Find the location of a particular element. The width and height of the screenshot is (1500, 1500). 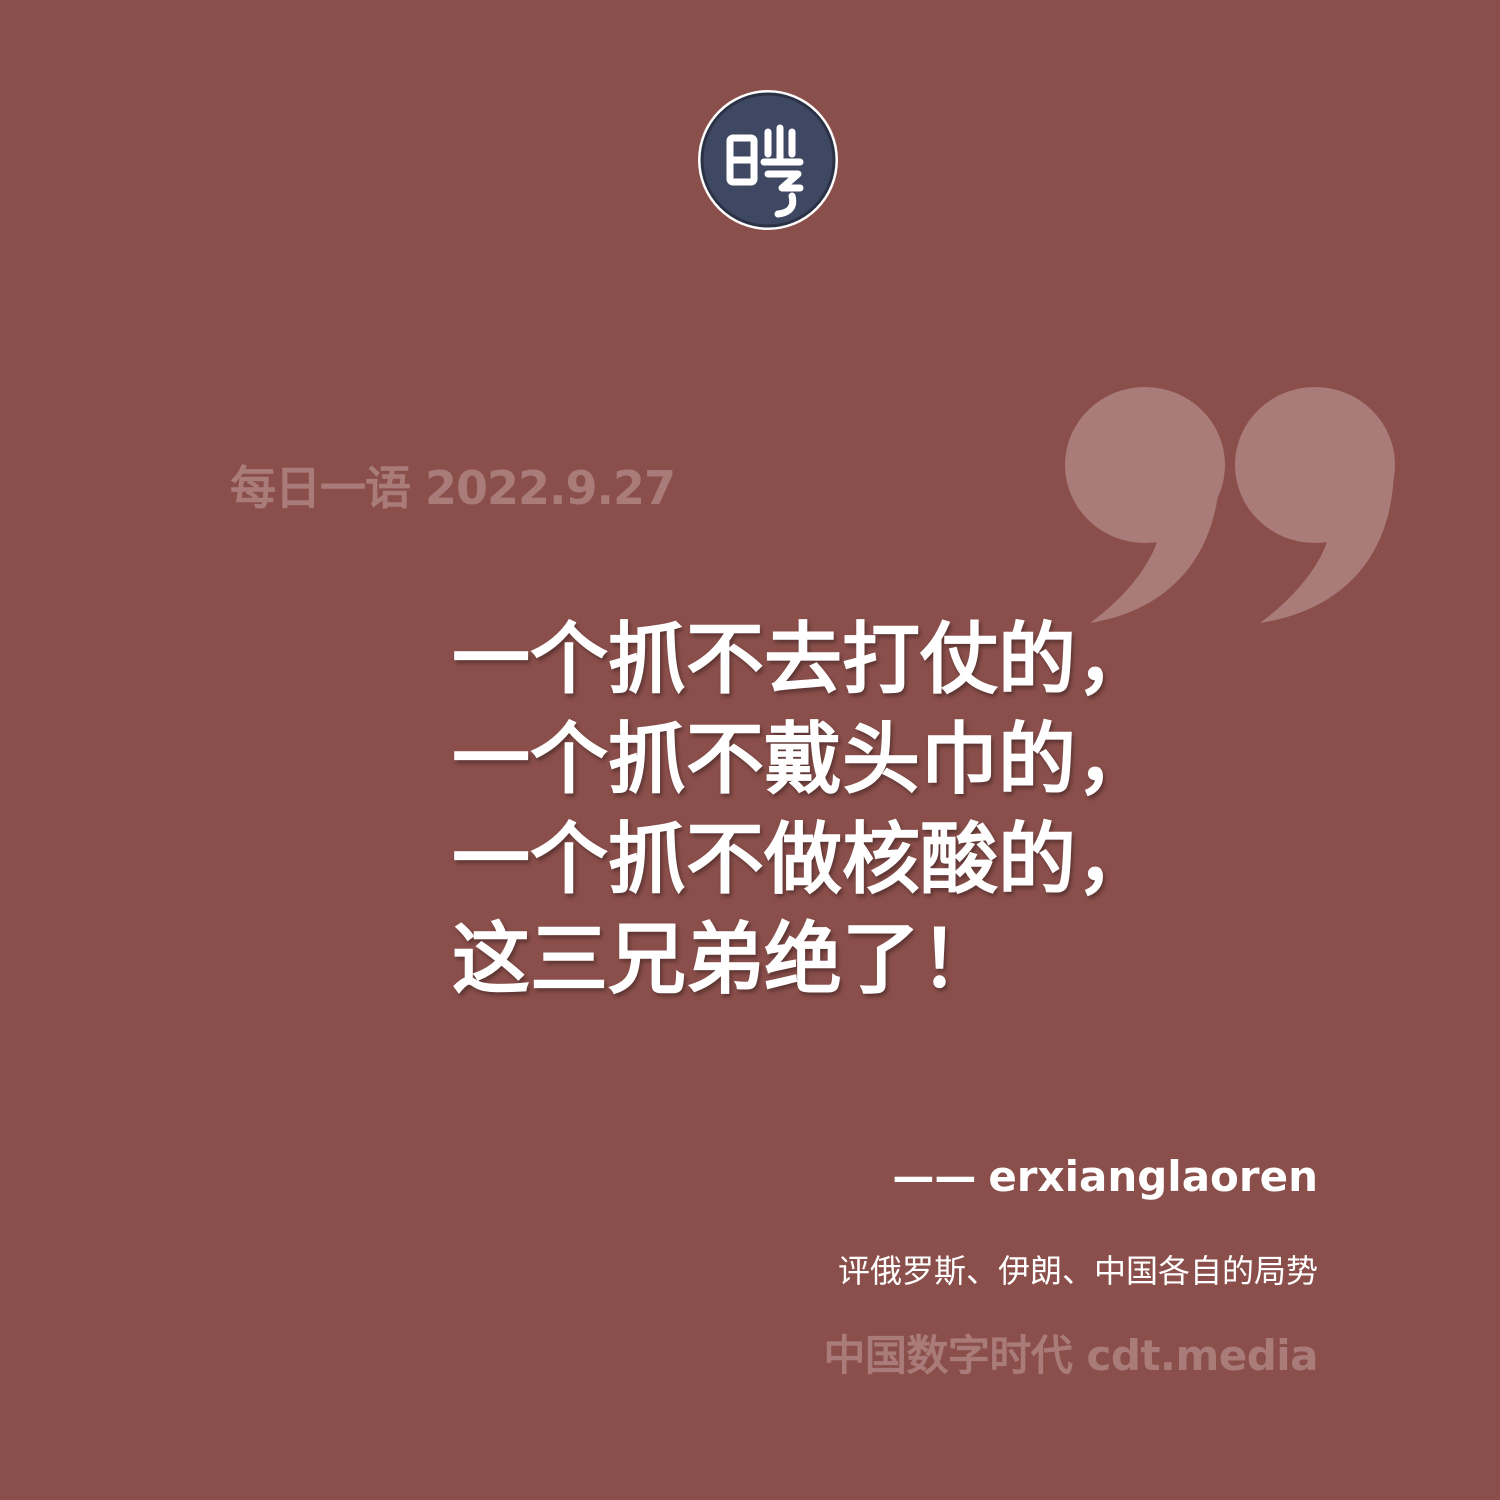

cdt-seal-logo is located at coordinates (768, 160).